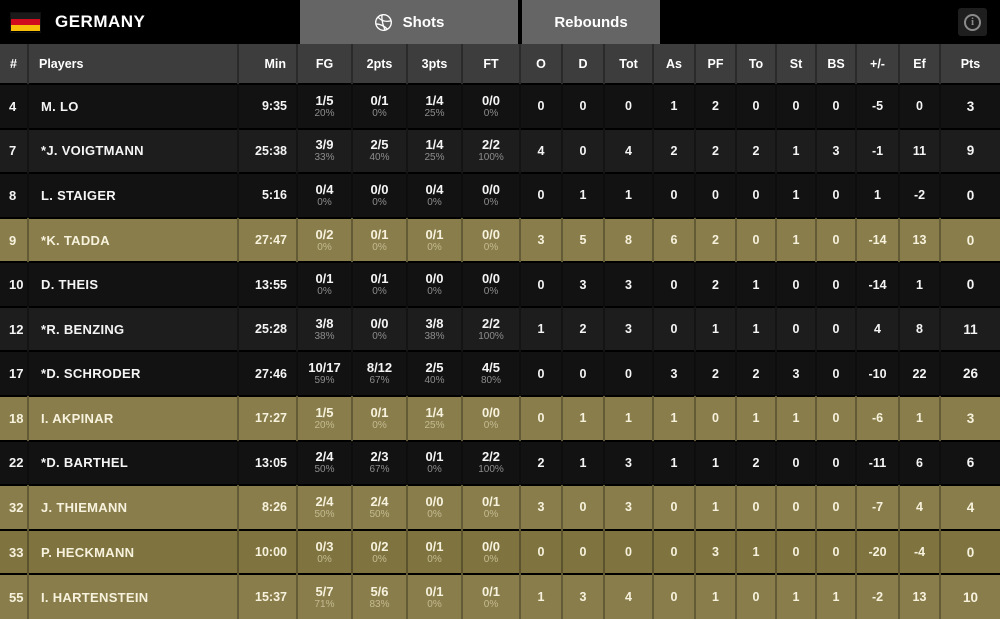 The height and width of the screenshot is (619, 1000). Describe the element at coordinates (756, 463) in the screenshot. I see `turnovers-cell: 2` at that location.